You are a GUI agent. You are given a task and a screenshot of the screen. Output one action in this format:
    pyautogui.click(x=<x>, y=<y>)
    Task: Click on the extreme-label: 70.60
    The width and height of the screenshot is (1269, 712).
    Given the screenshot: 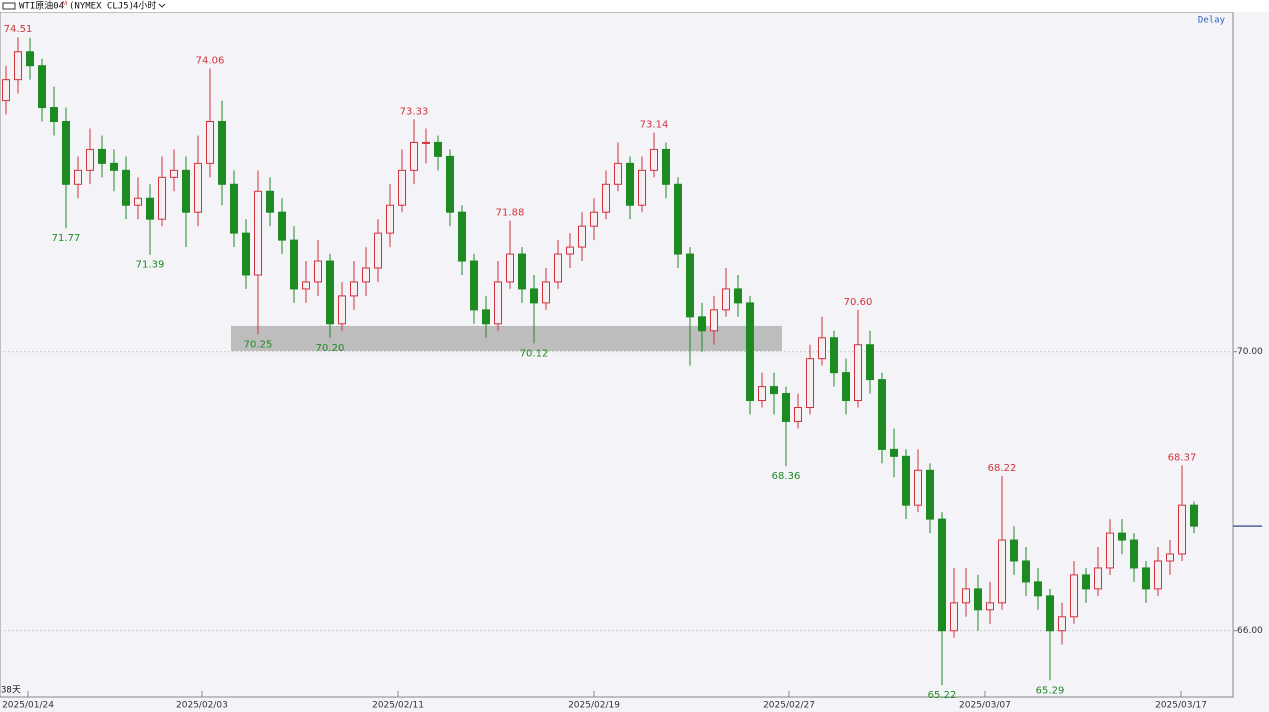 What is the action you would take?
    pyautogui.click(x=858, y=302)
    